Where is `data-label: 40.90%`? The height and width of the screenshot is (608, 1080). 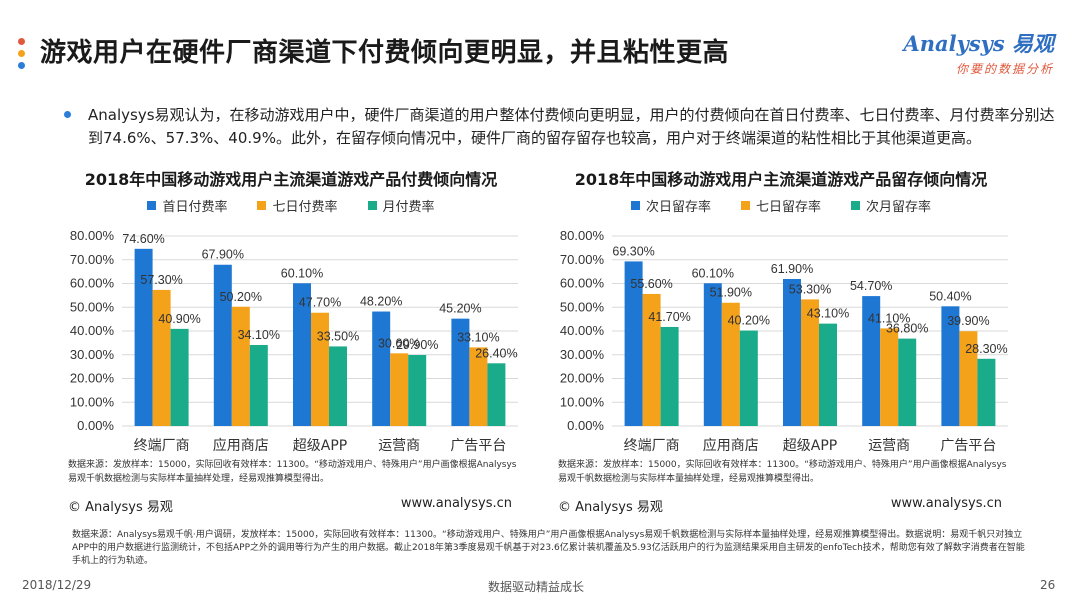
data-label: 40.90% is located at coordinates (179, 319).